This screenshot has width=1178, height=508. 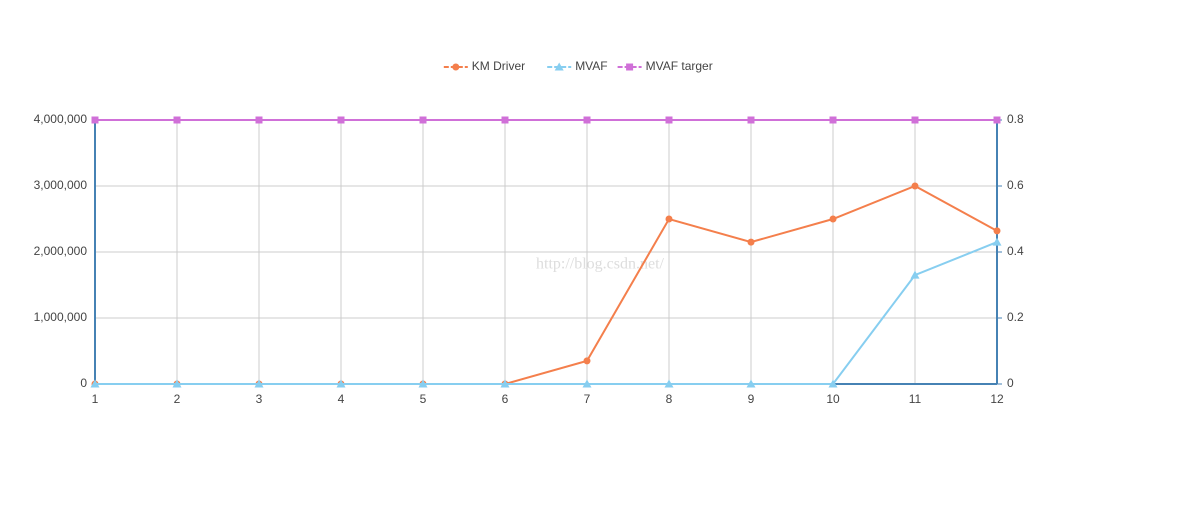 I want to click on y-tick-label: 3,000,000, so click(x=61, y=185).